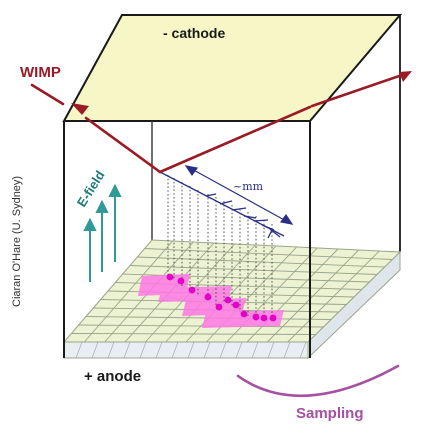 The height and width of the screenshot is (433, 428). What do you see at coordinates (318, 381) in the screenshot?
I see `sampling-curve` at bounding box center [318, 381].